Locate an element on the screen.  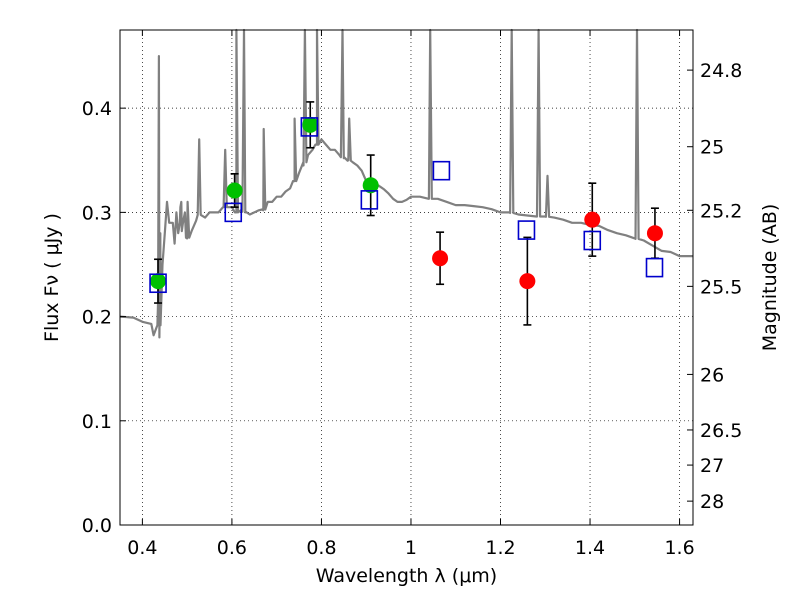
x-axis-label: Wavelength λ (μm) is located at coordinates (406, 576).